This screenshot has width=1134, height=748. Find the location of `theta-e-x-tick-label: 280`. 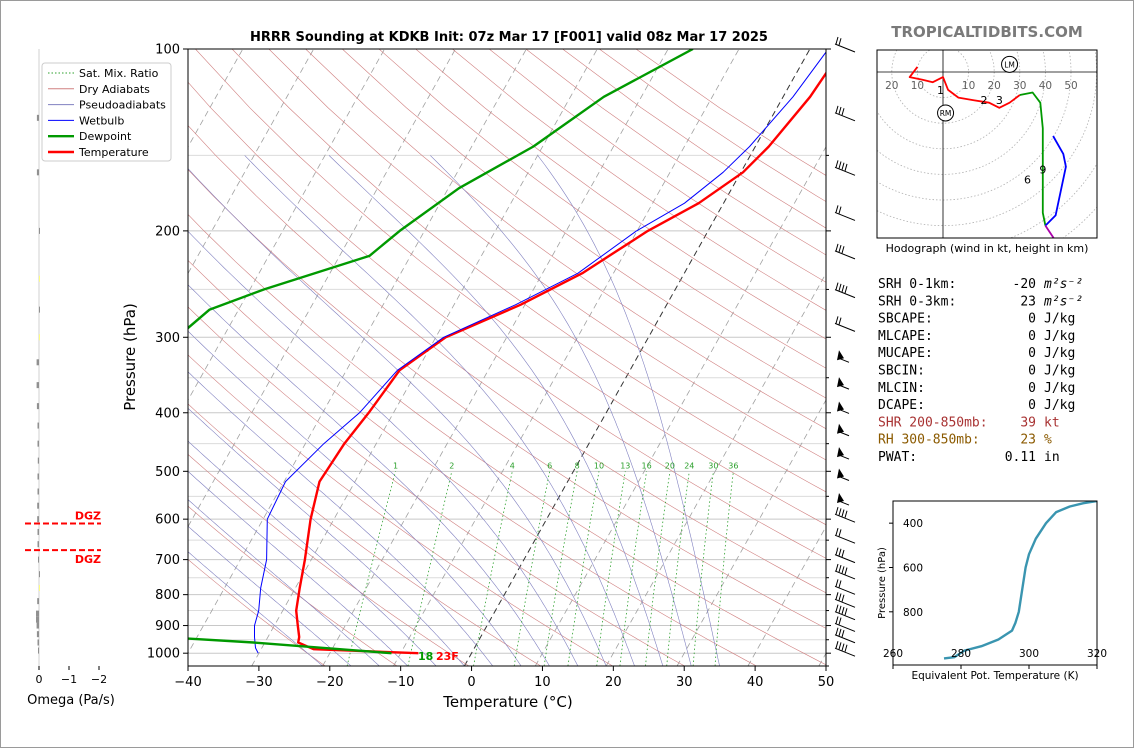

theta-e-x-tick-label: 280 is located at coordinates (961, 654).